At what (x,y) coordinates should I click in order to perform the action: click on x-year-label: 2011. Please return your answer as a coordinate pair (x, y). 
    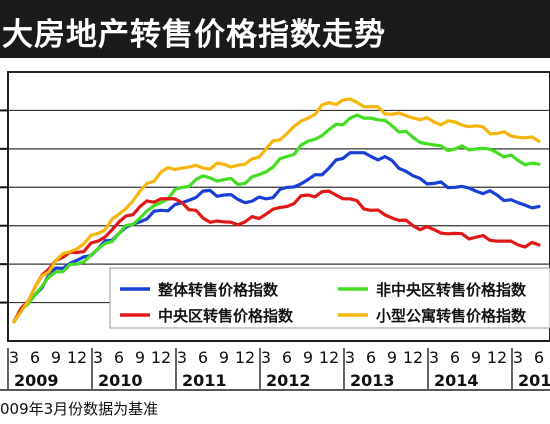
    Looking at the image, I should click on (204, 380).